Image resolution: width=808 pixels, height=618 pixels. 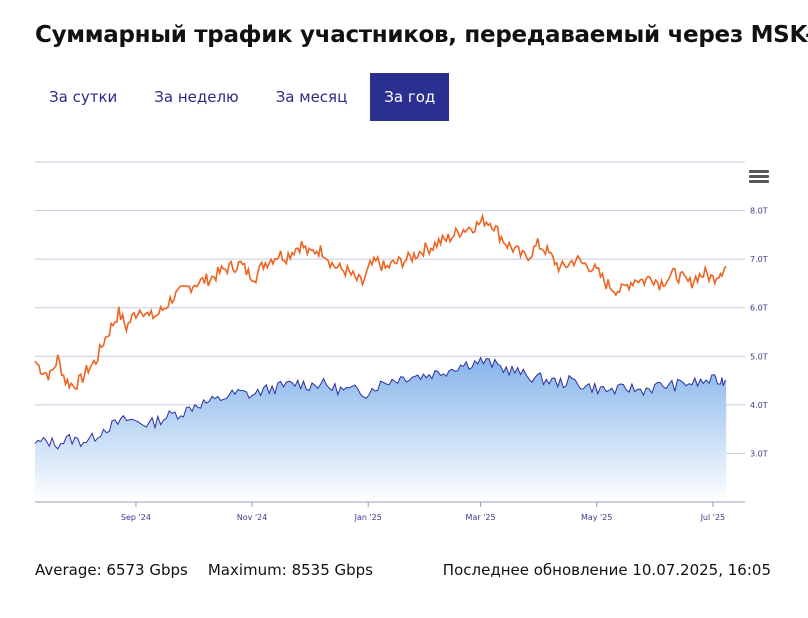 What do you see at coordinates (246, 97) in the screenshot?
I see `period-tabs: За сутки За неделю За месяц За год` at bounding box center [246, 97].